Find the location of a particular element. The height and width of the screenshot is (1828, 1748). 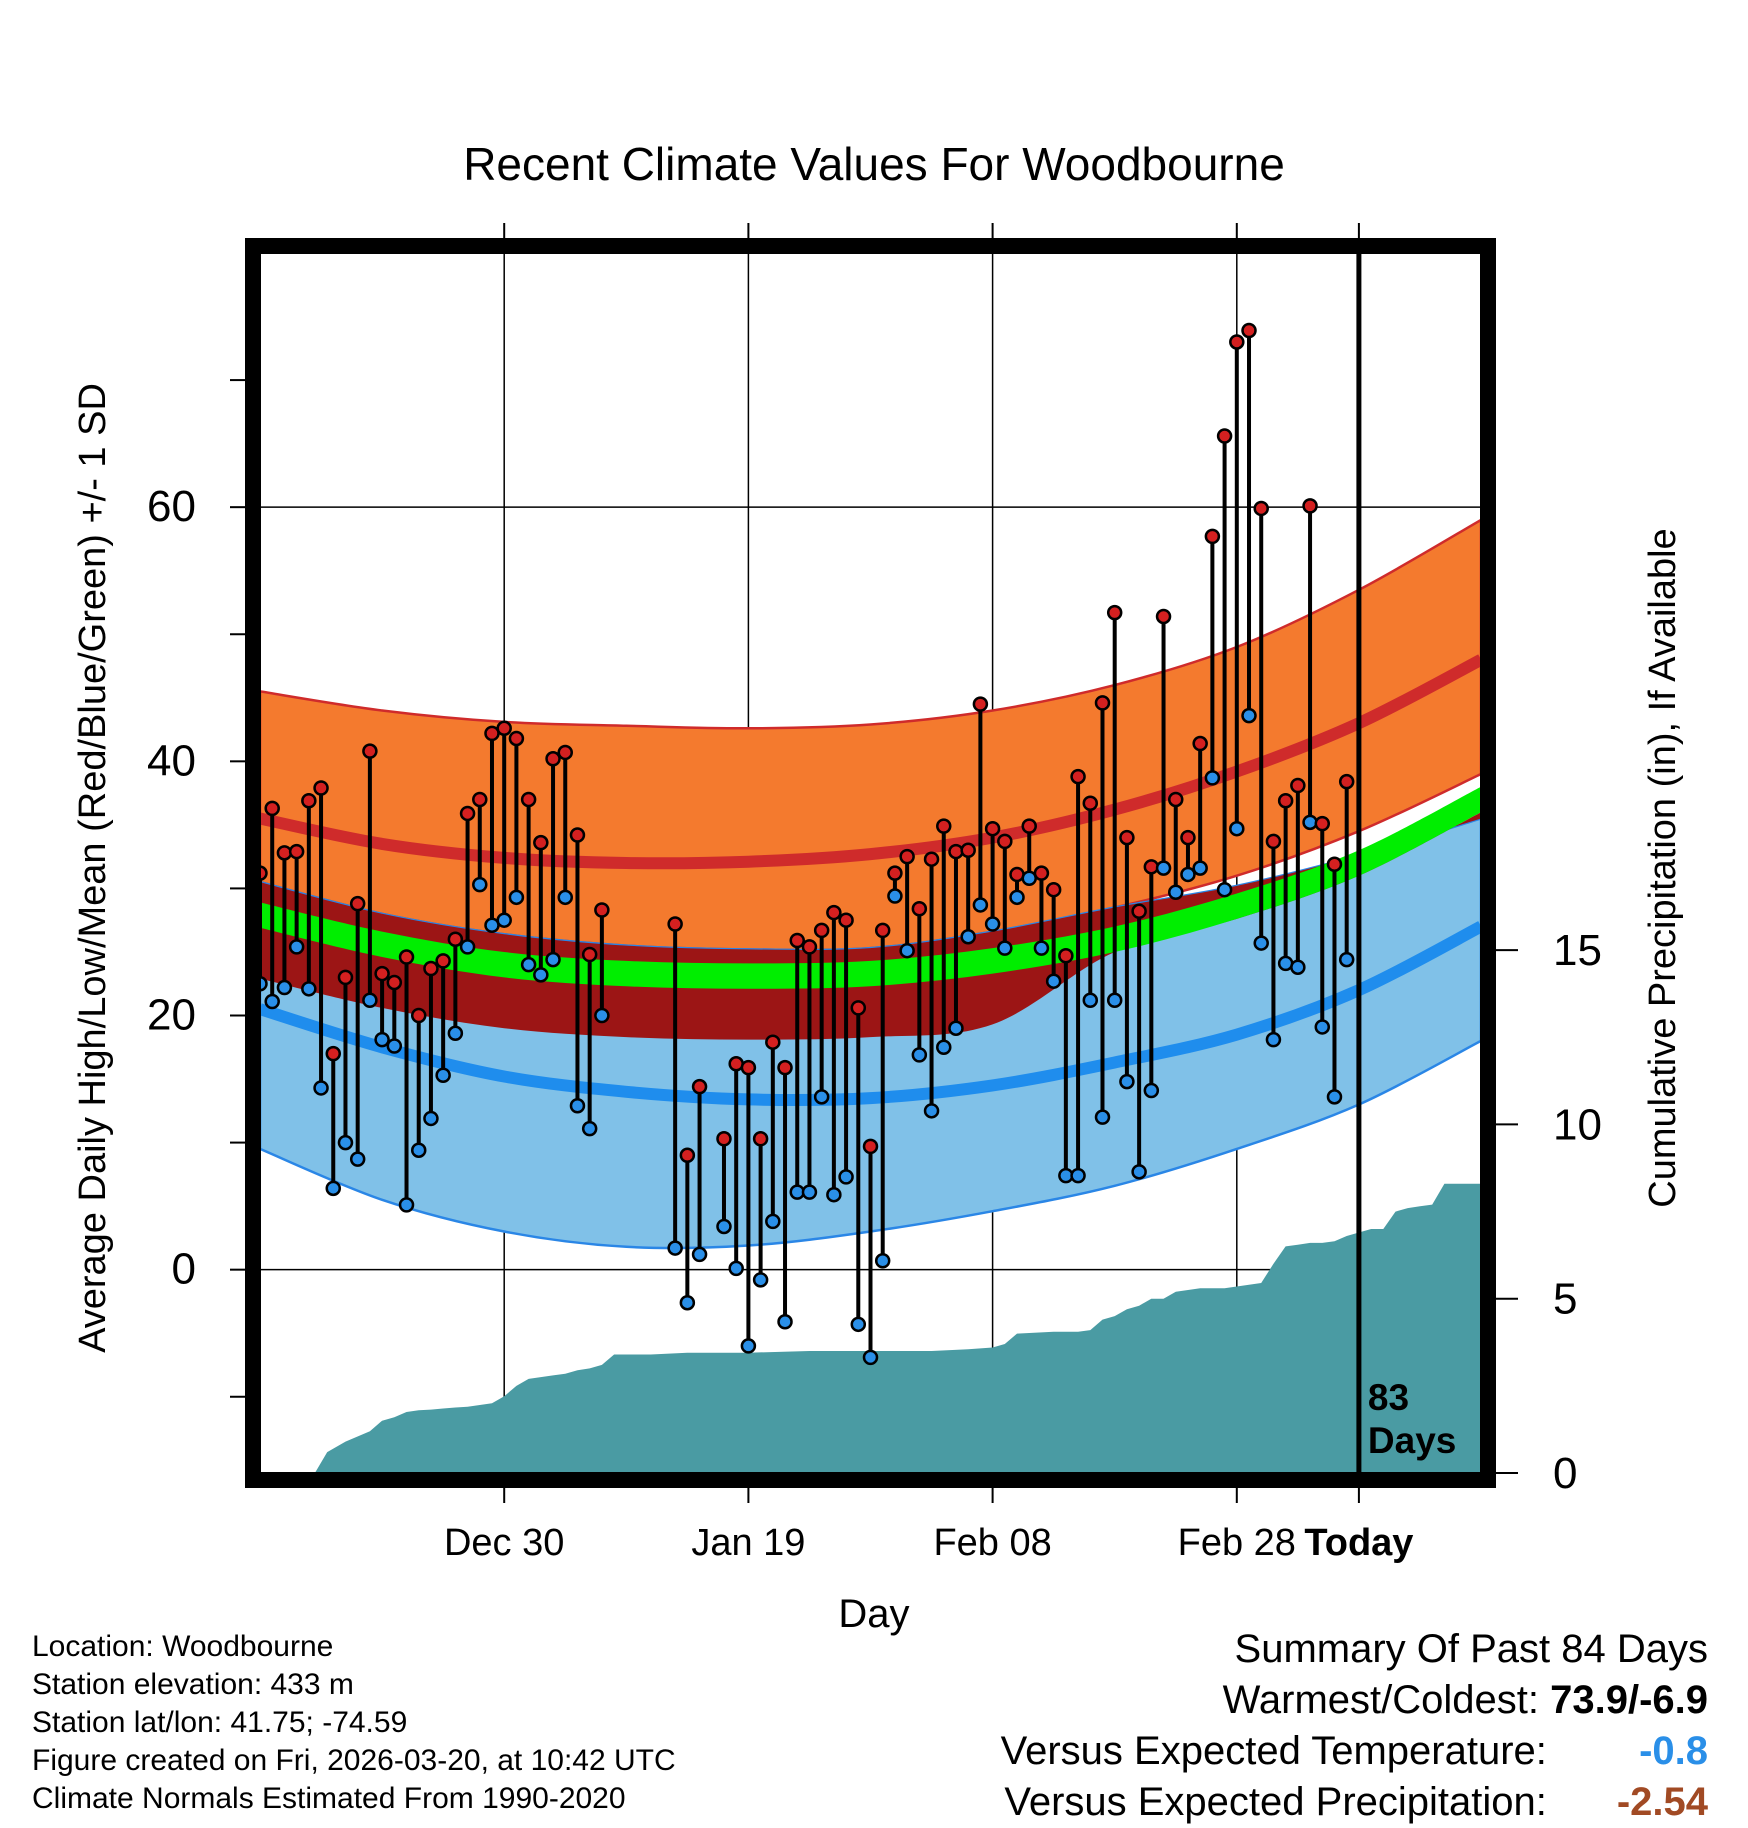

precip-area is located at coordinates (870, 1328).